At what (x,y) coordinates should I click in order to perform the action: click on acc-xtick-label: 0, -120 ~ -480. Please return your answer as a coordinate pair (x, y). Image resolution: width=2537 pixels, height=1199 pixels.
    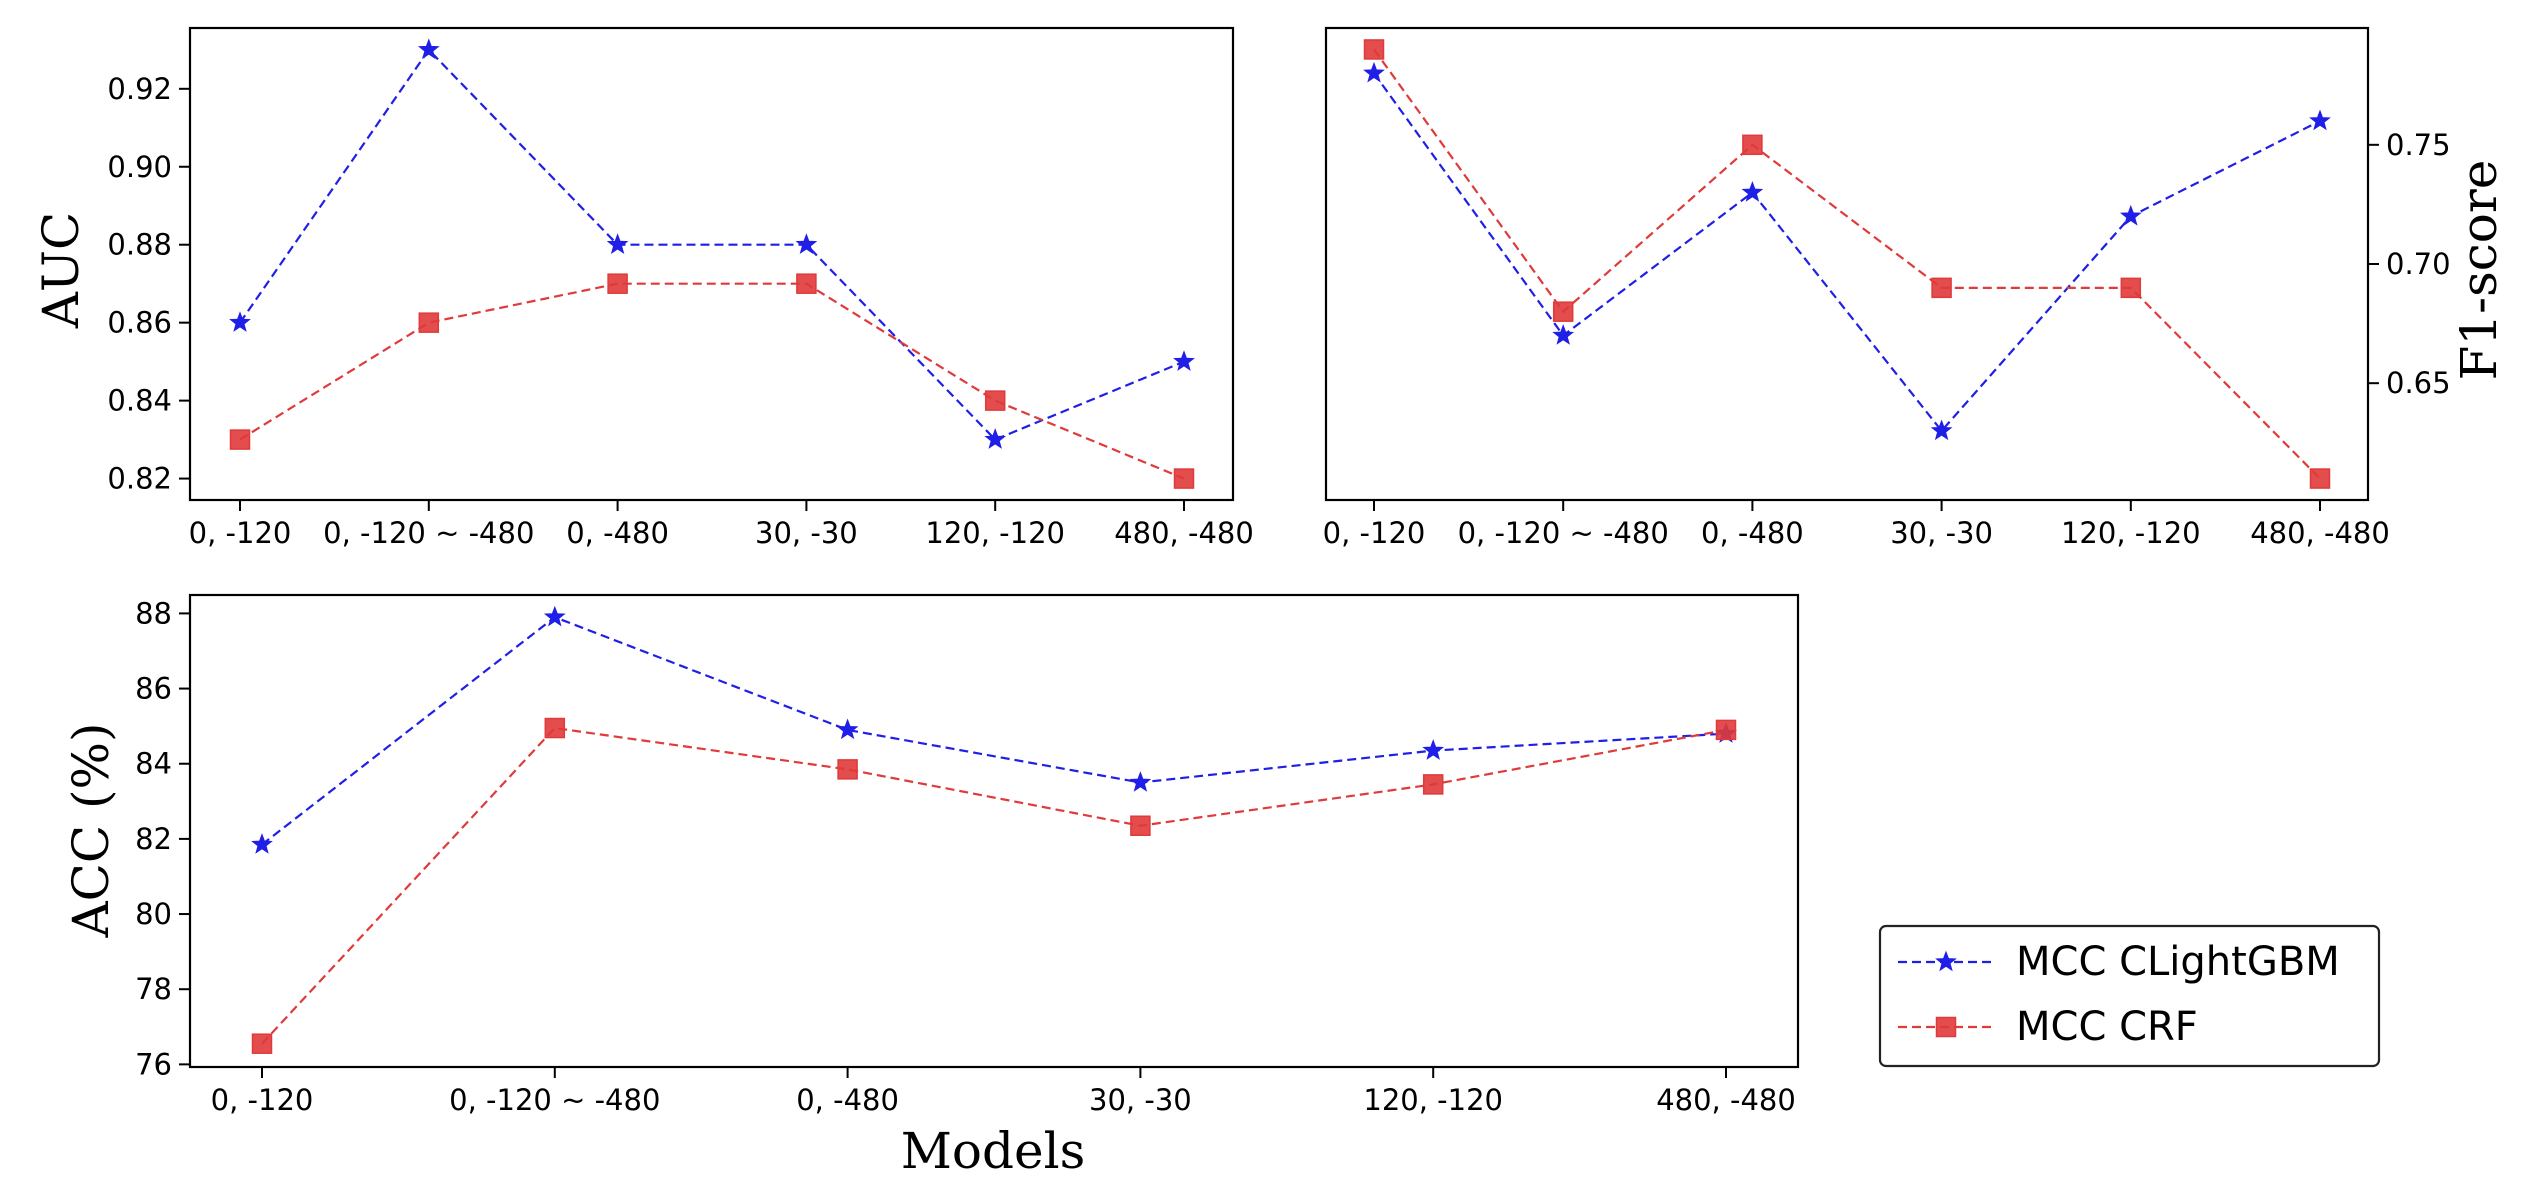
    Looking at the image, I should click on (554, 1100).